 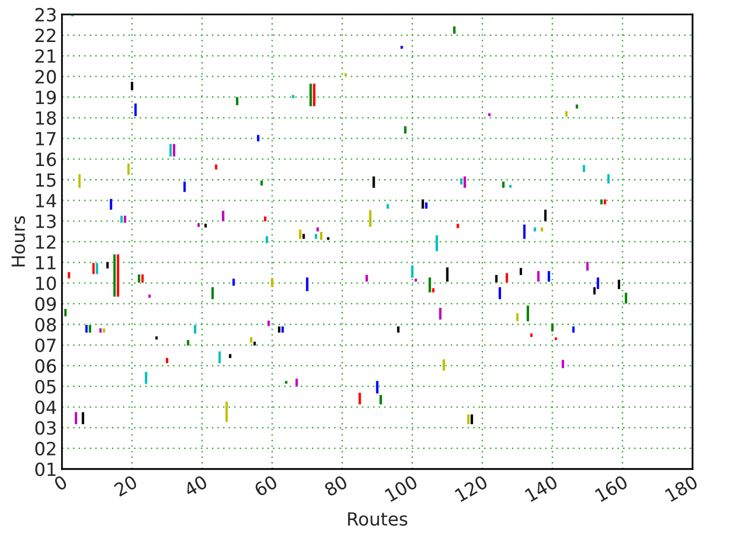 I want to click on x-tick-label: 60, so click(x=266, y=485).